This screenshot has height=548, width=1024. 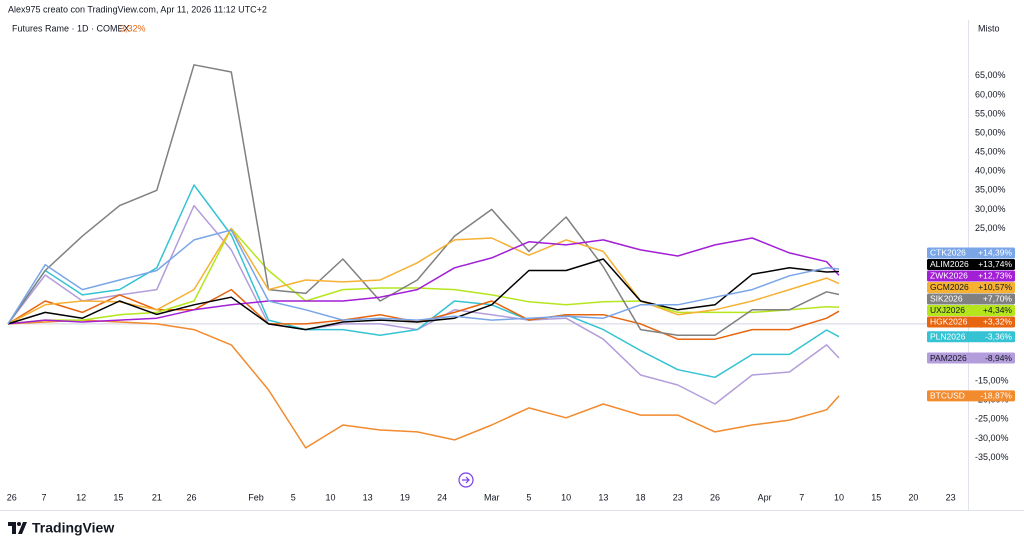 I want to click on price-tag: SIK2026 +7,70%, so click(x=971, y=299).